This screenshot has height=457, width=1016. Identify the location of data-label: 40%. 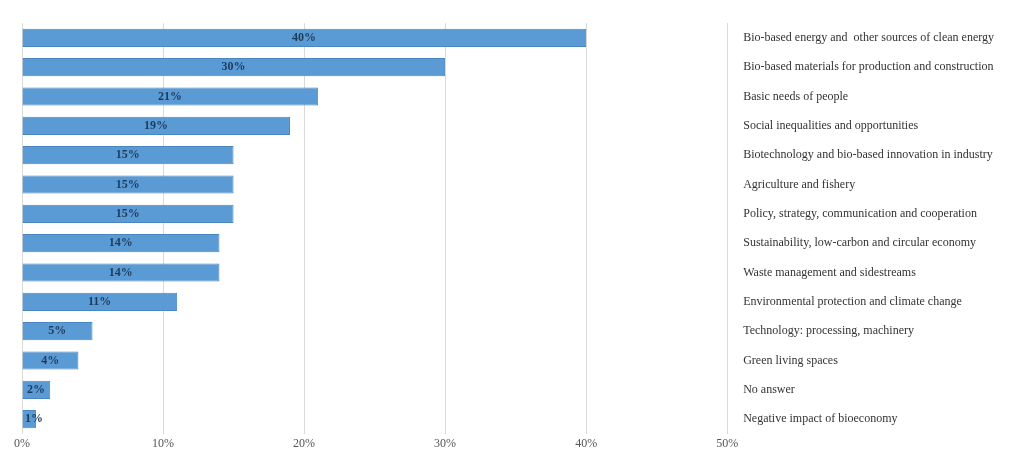
(304, 36).